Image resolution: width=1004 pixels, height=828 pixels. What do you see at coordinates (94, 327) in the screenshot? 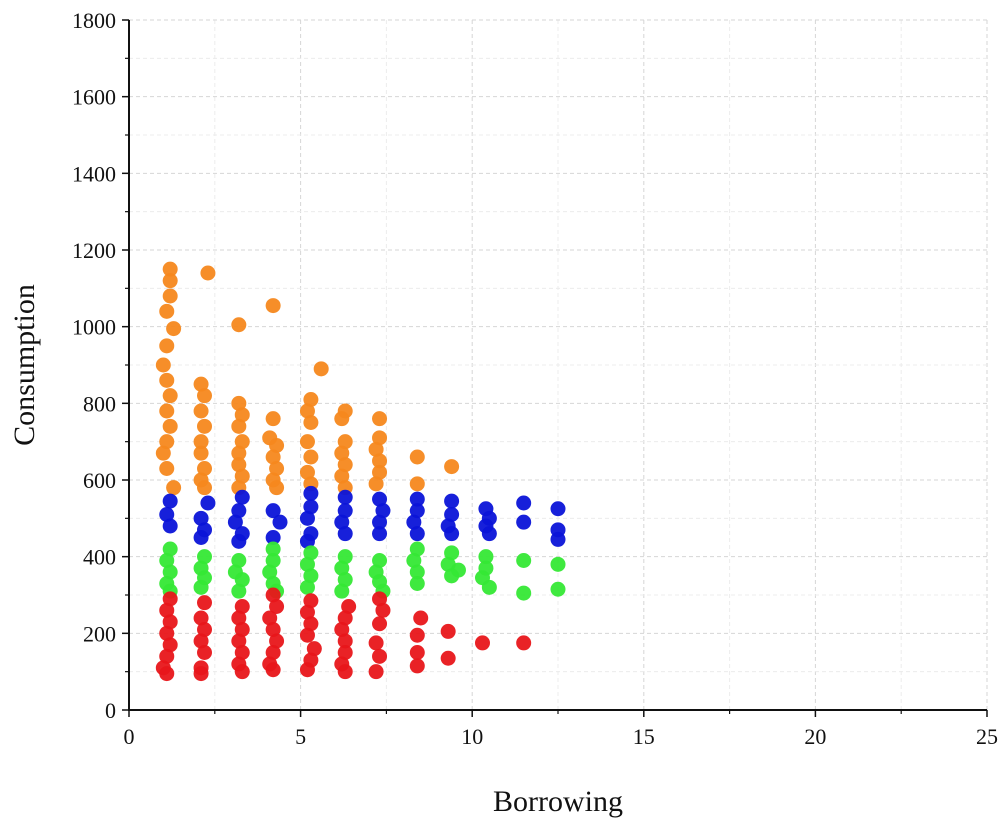
I see `y-tick-label: 1000` at bounding box center [94, 327].